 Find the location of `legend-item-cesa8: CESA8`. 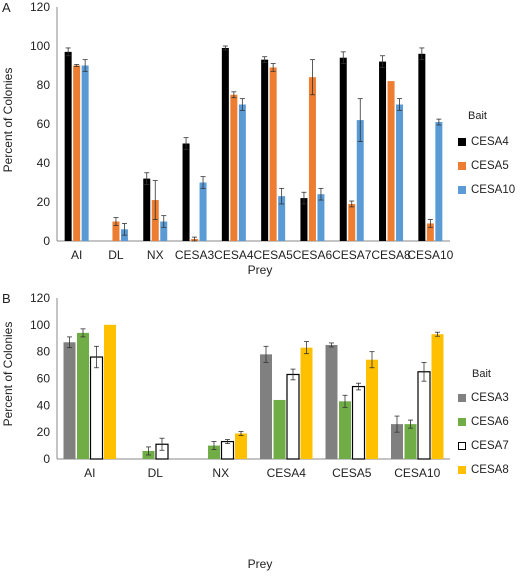

legend-item-cesa8: CESA8 is located at coordinates (483, 470).